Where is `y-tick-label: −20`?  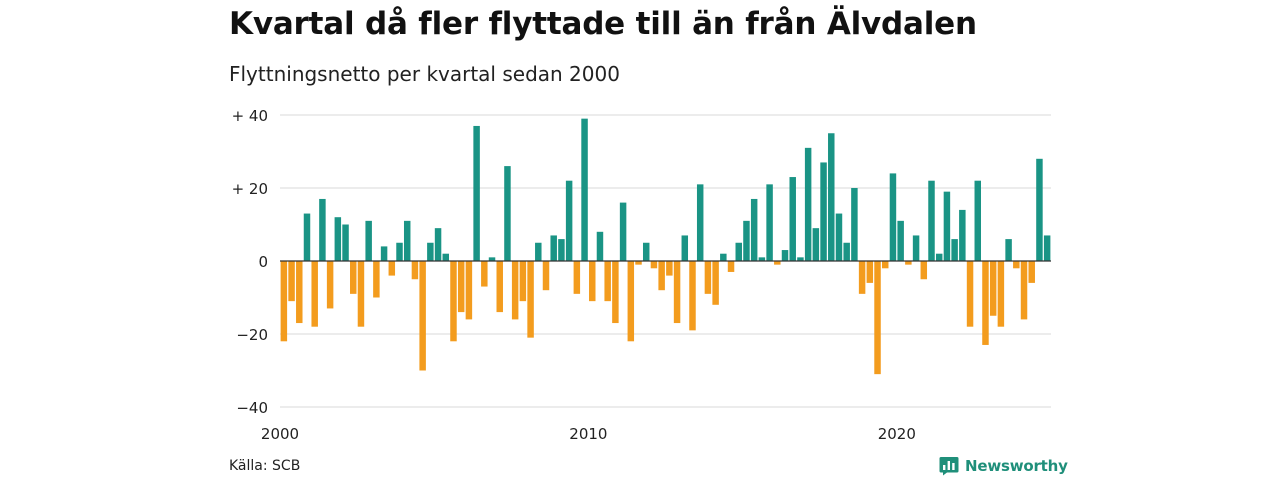
y-tick-label: −20 is located at coordinates (252, 335).